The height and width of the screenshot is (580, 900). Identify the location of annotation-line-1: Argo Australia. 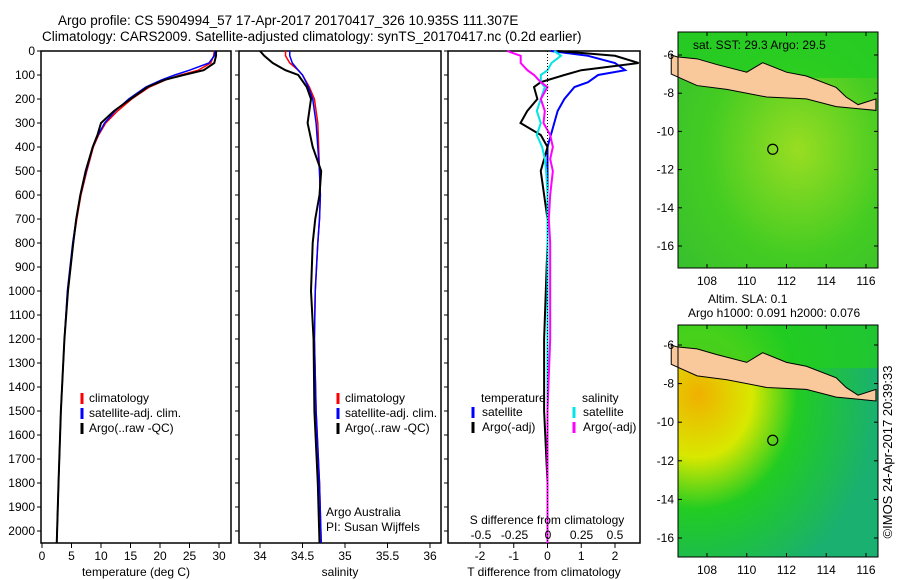
(363, 512).